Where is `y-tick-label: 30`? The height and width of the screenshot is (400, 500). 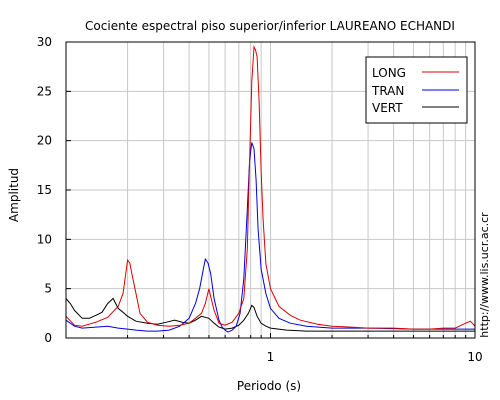 y-tick-label: 30 is located at coordinates (44, 42).